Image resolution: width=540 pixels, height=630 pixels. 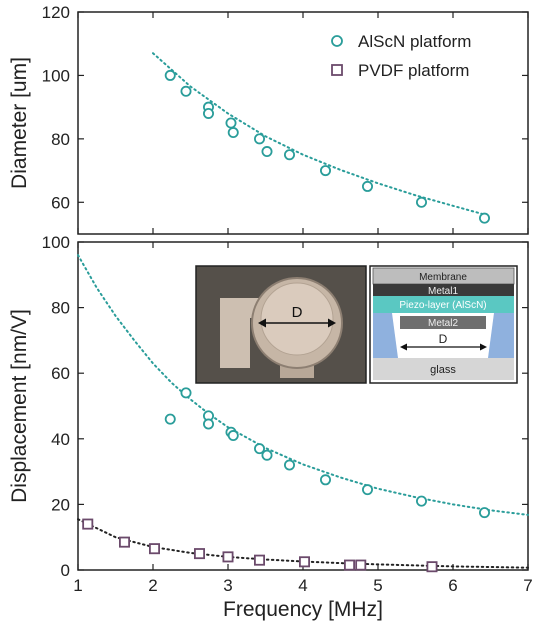 I want to click on diameter-y-tick-label: 100, so click(x=56, y=75).